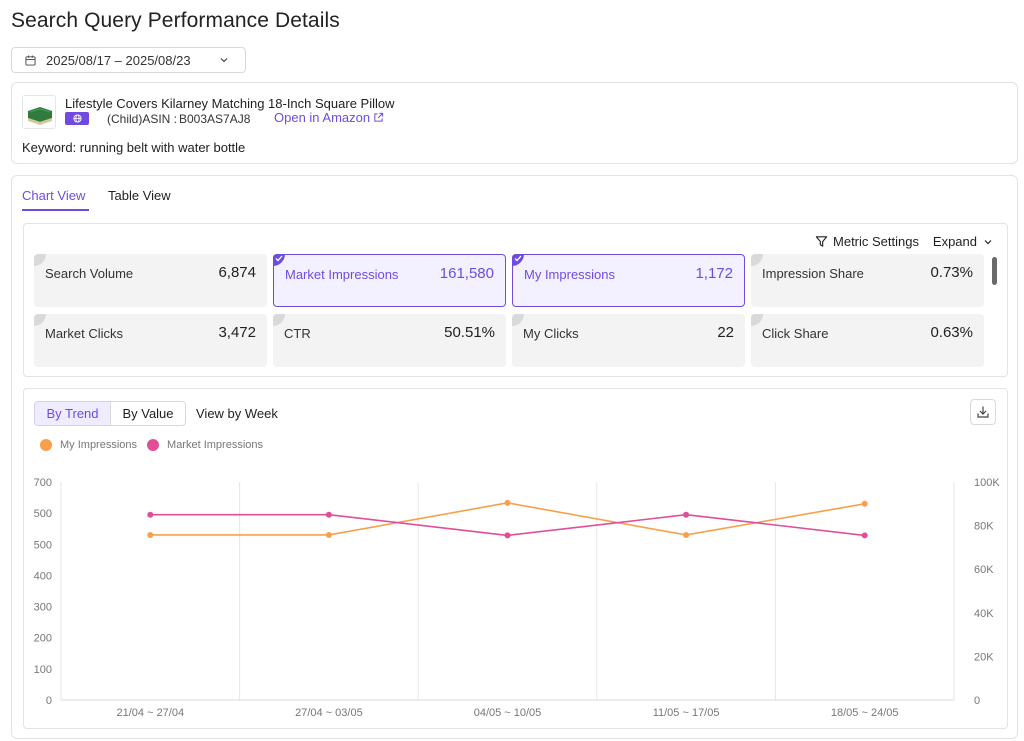  I want to click on metrics-scrollbar, so click(994, 271).